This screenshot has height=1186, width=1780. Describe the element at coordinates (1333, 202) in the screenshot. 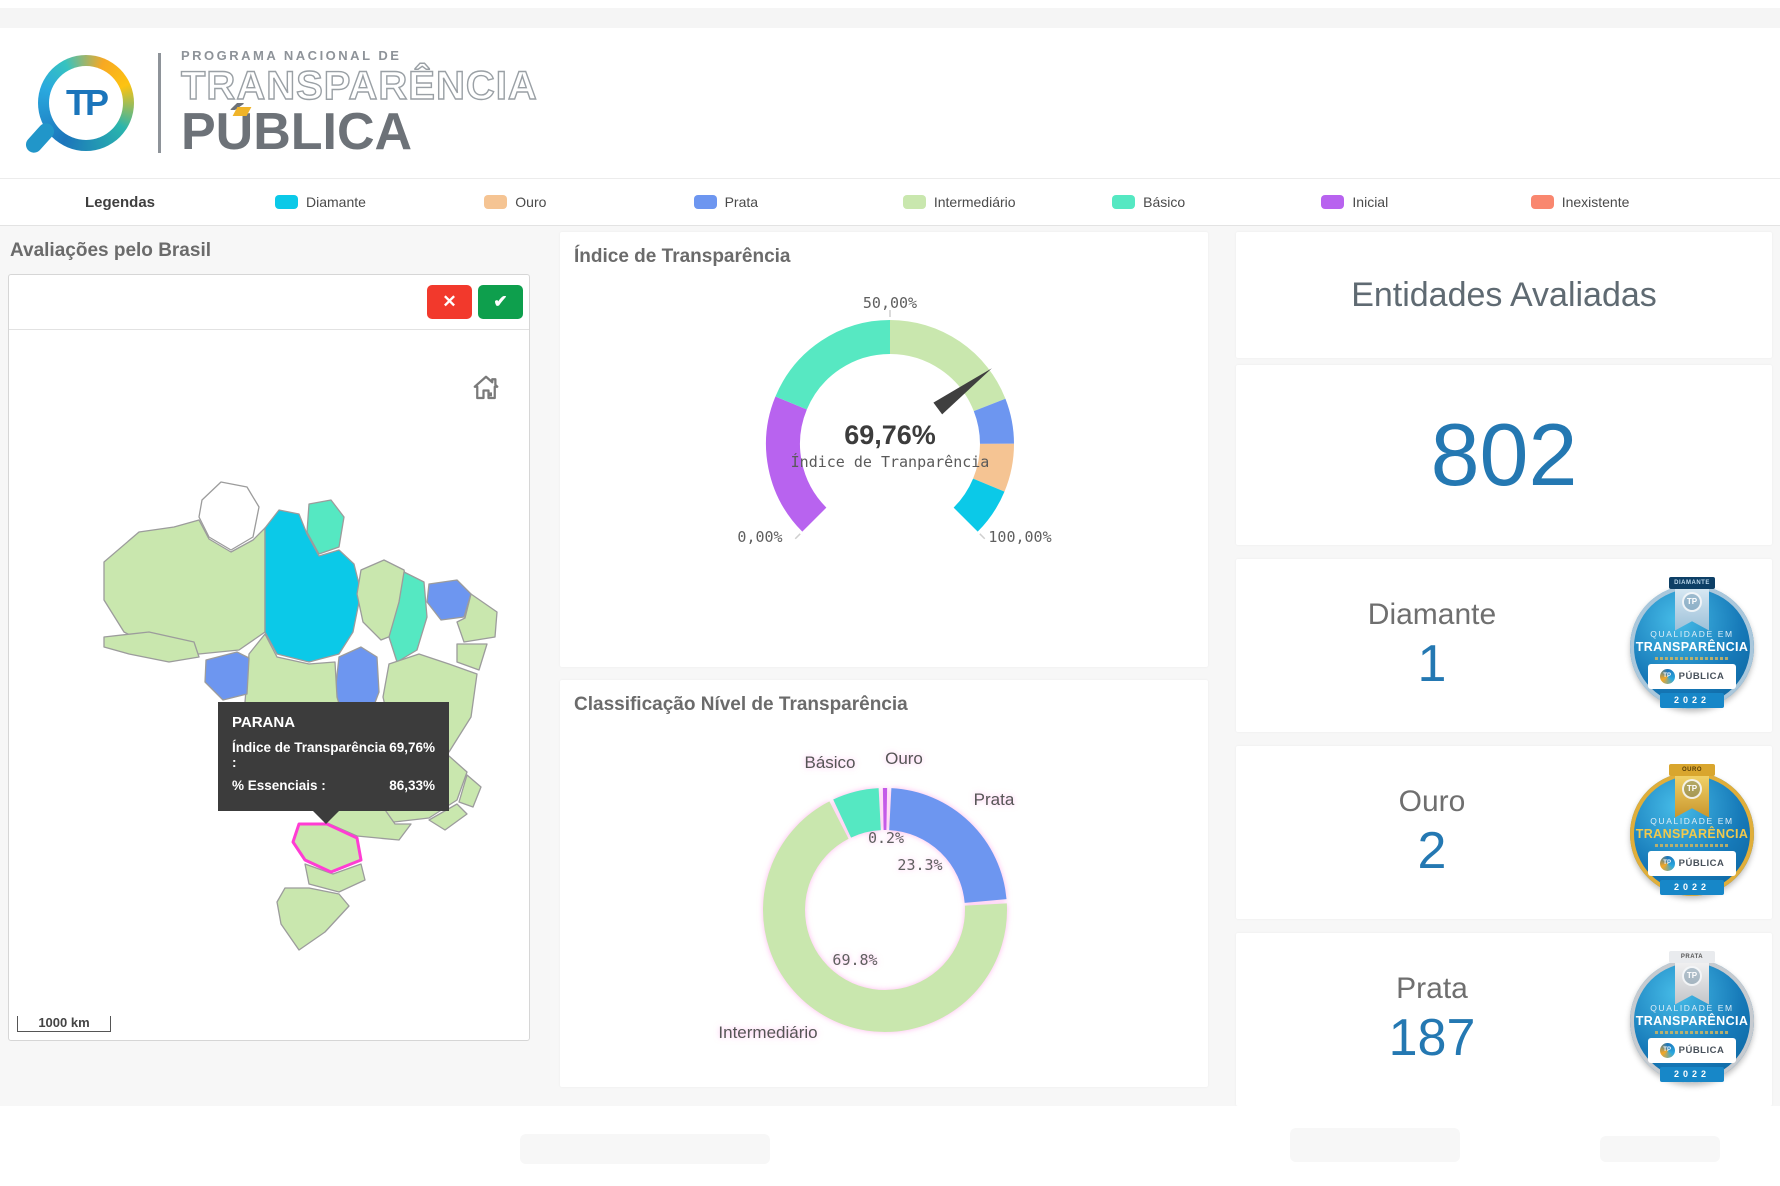

I see `inicial-swatch-icon` at that location.